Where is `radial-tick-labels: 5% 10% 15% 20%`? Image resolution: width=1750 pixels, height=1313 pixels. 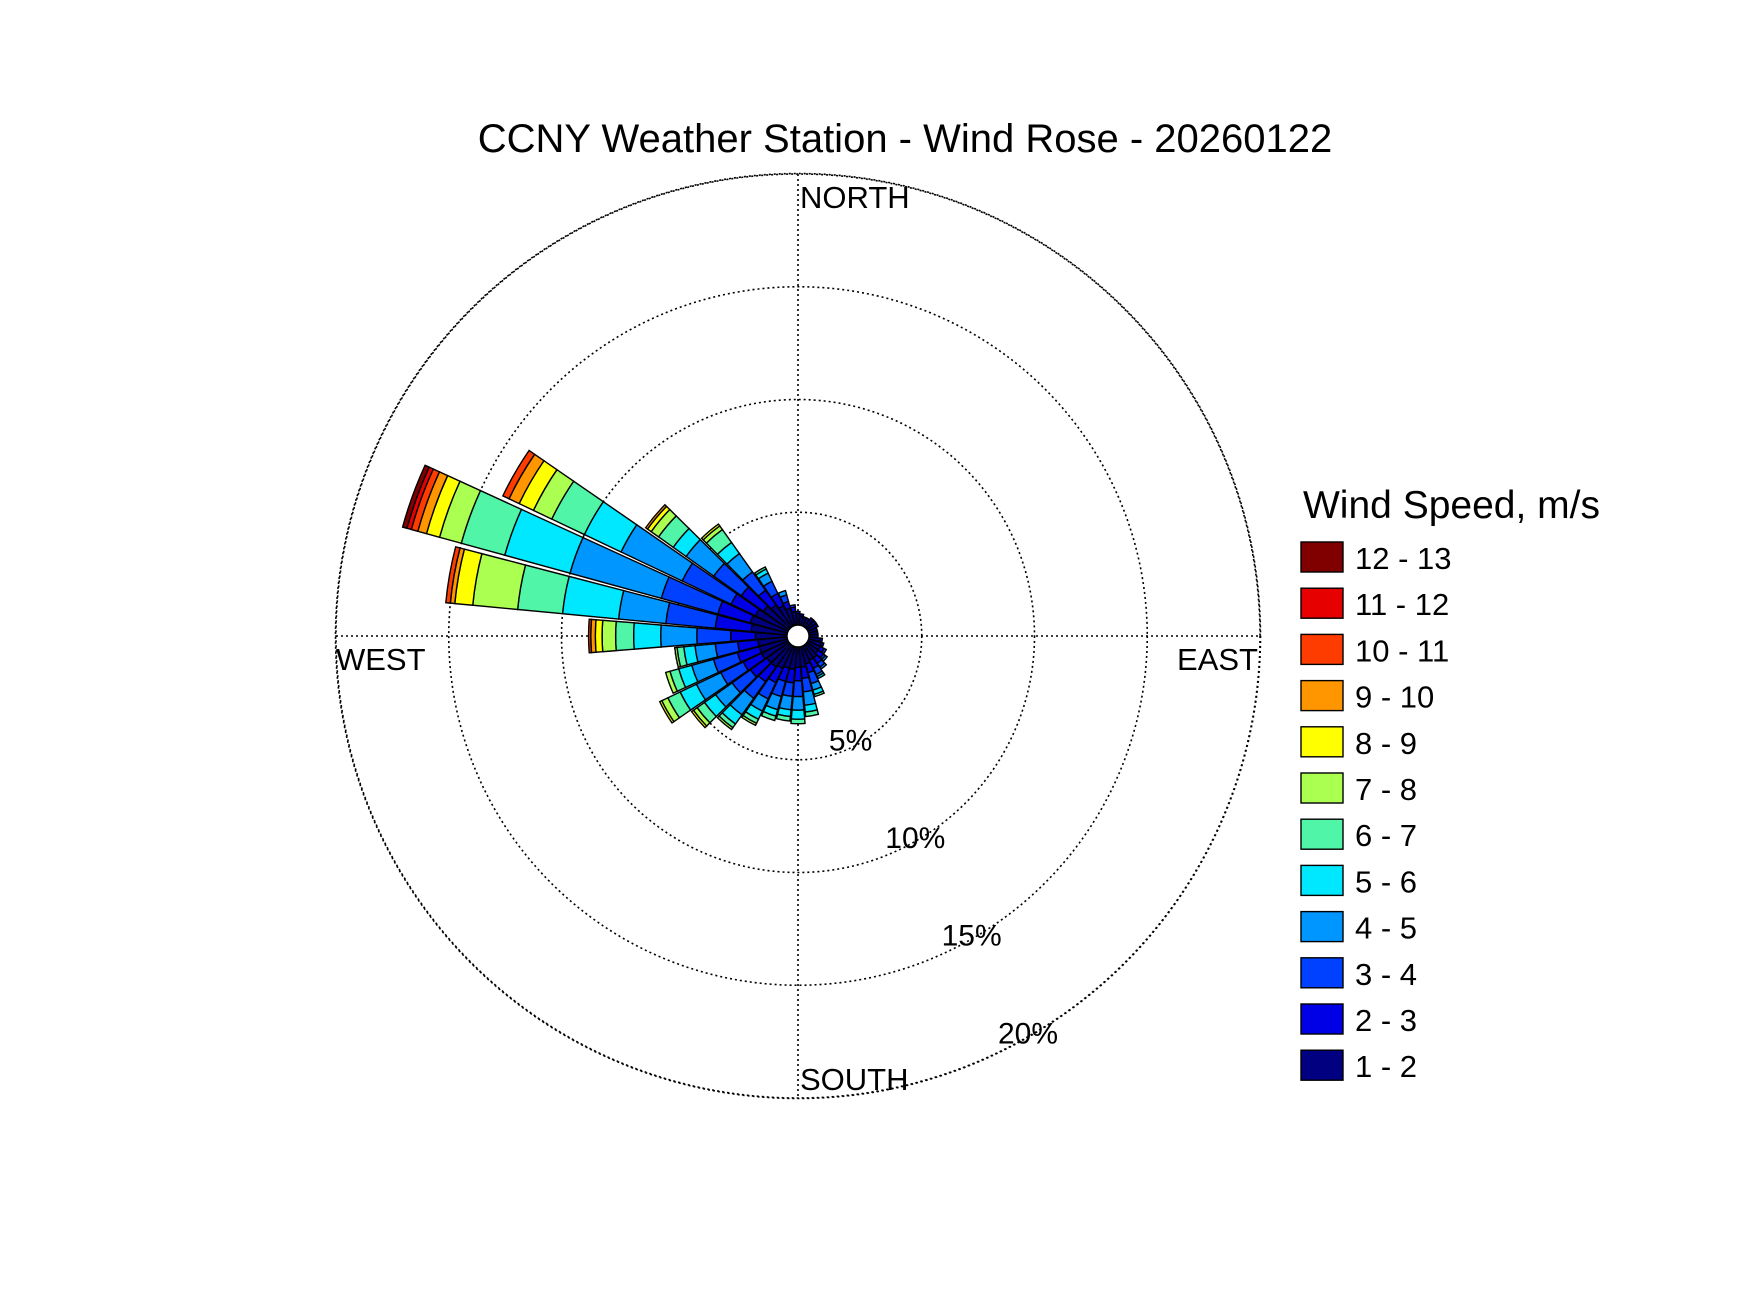 radial-tick-labels: 5% 10% 15% 20% is located at coordinates (943, 887).